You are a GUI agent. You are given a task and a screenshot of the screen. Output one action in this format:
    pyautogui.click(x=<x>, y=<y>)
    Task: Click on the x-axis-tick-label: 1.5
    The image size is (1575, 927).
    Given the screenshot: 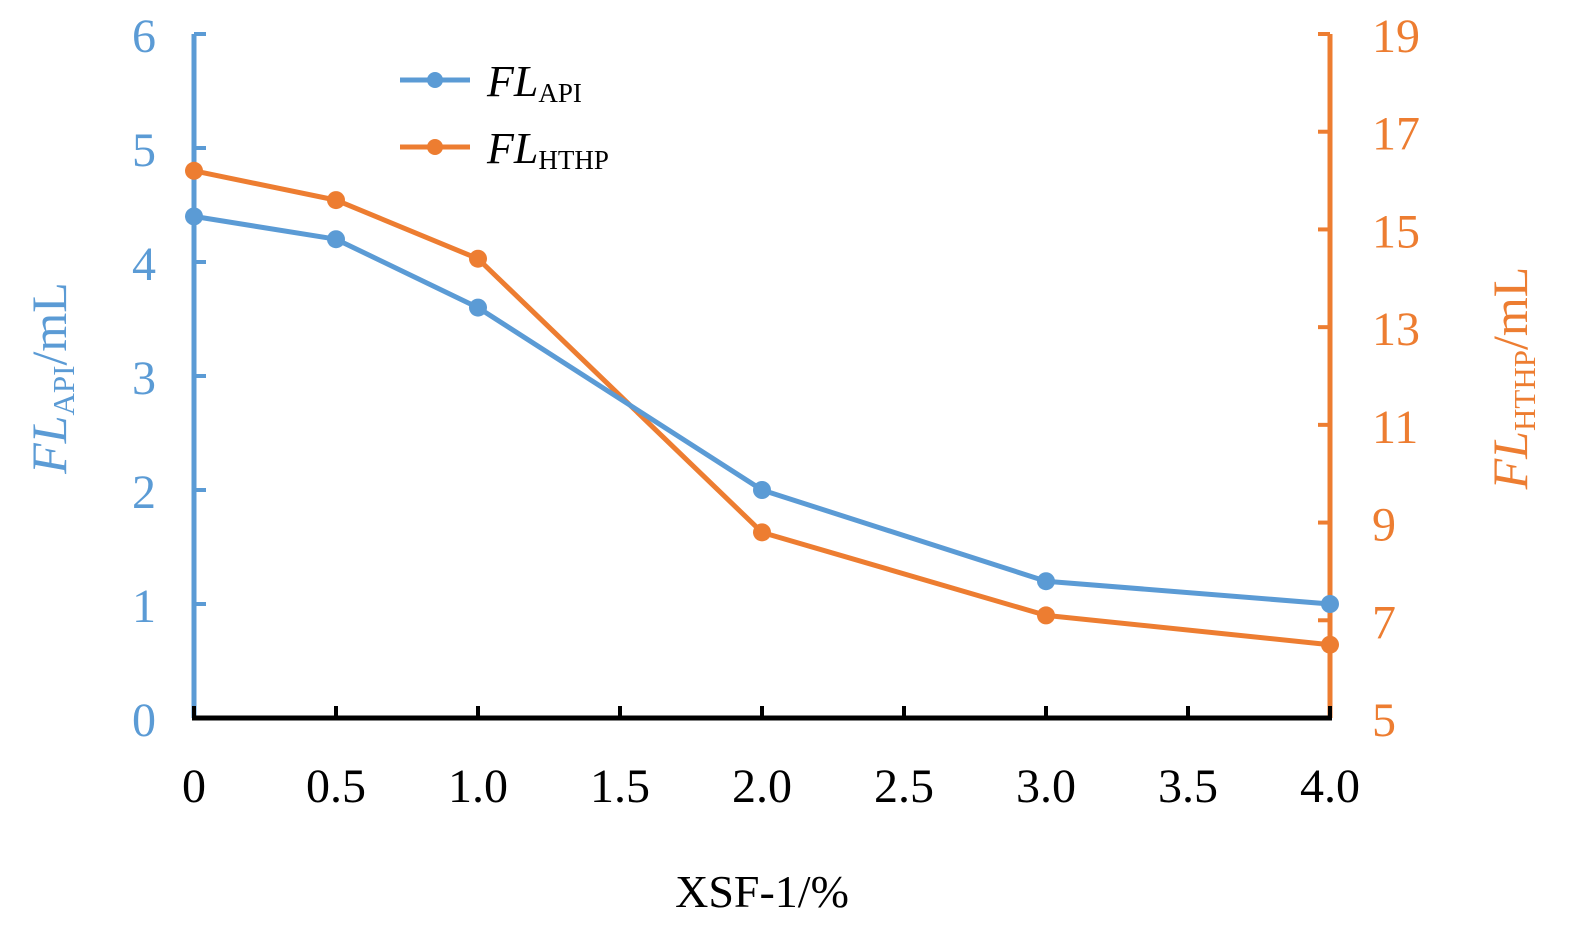 What is the action you would take?
    pyautogui.click(x=620, y=786)
    